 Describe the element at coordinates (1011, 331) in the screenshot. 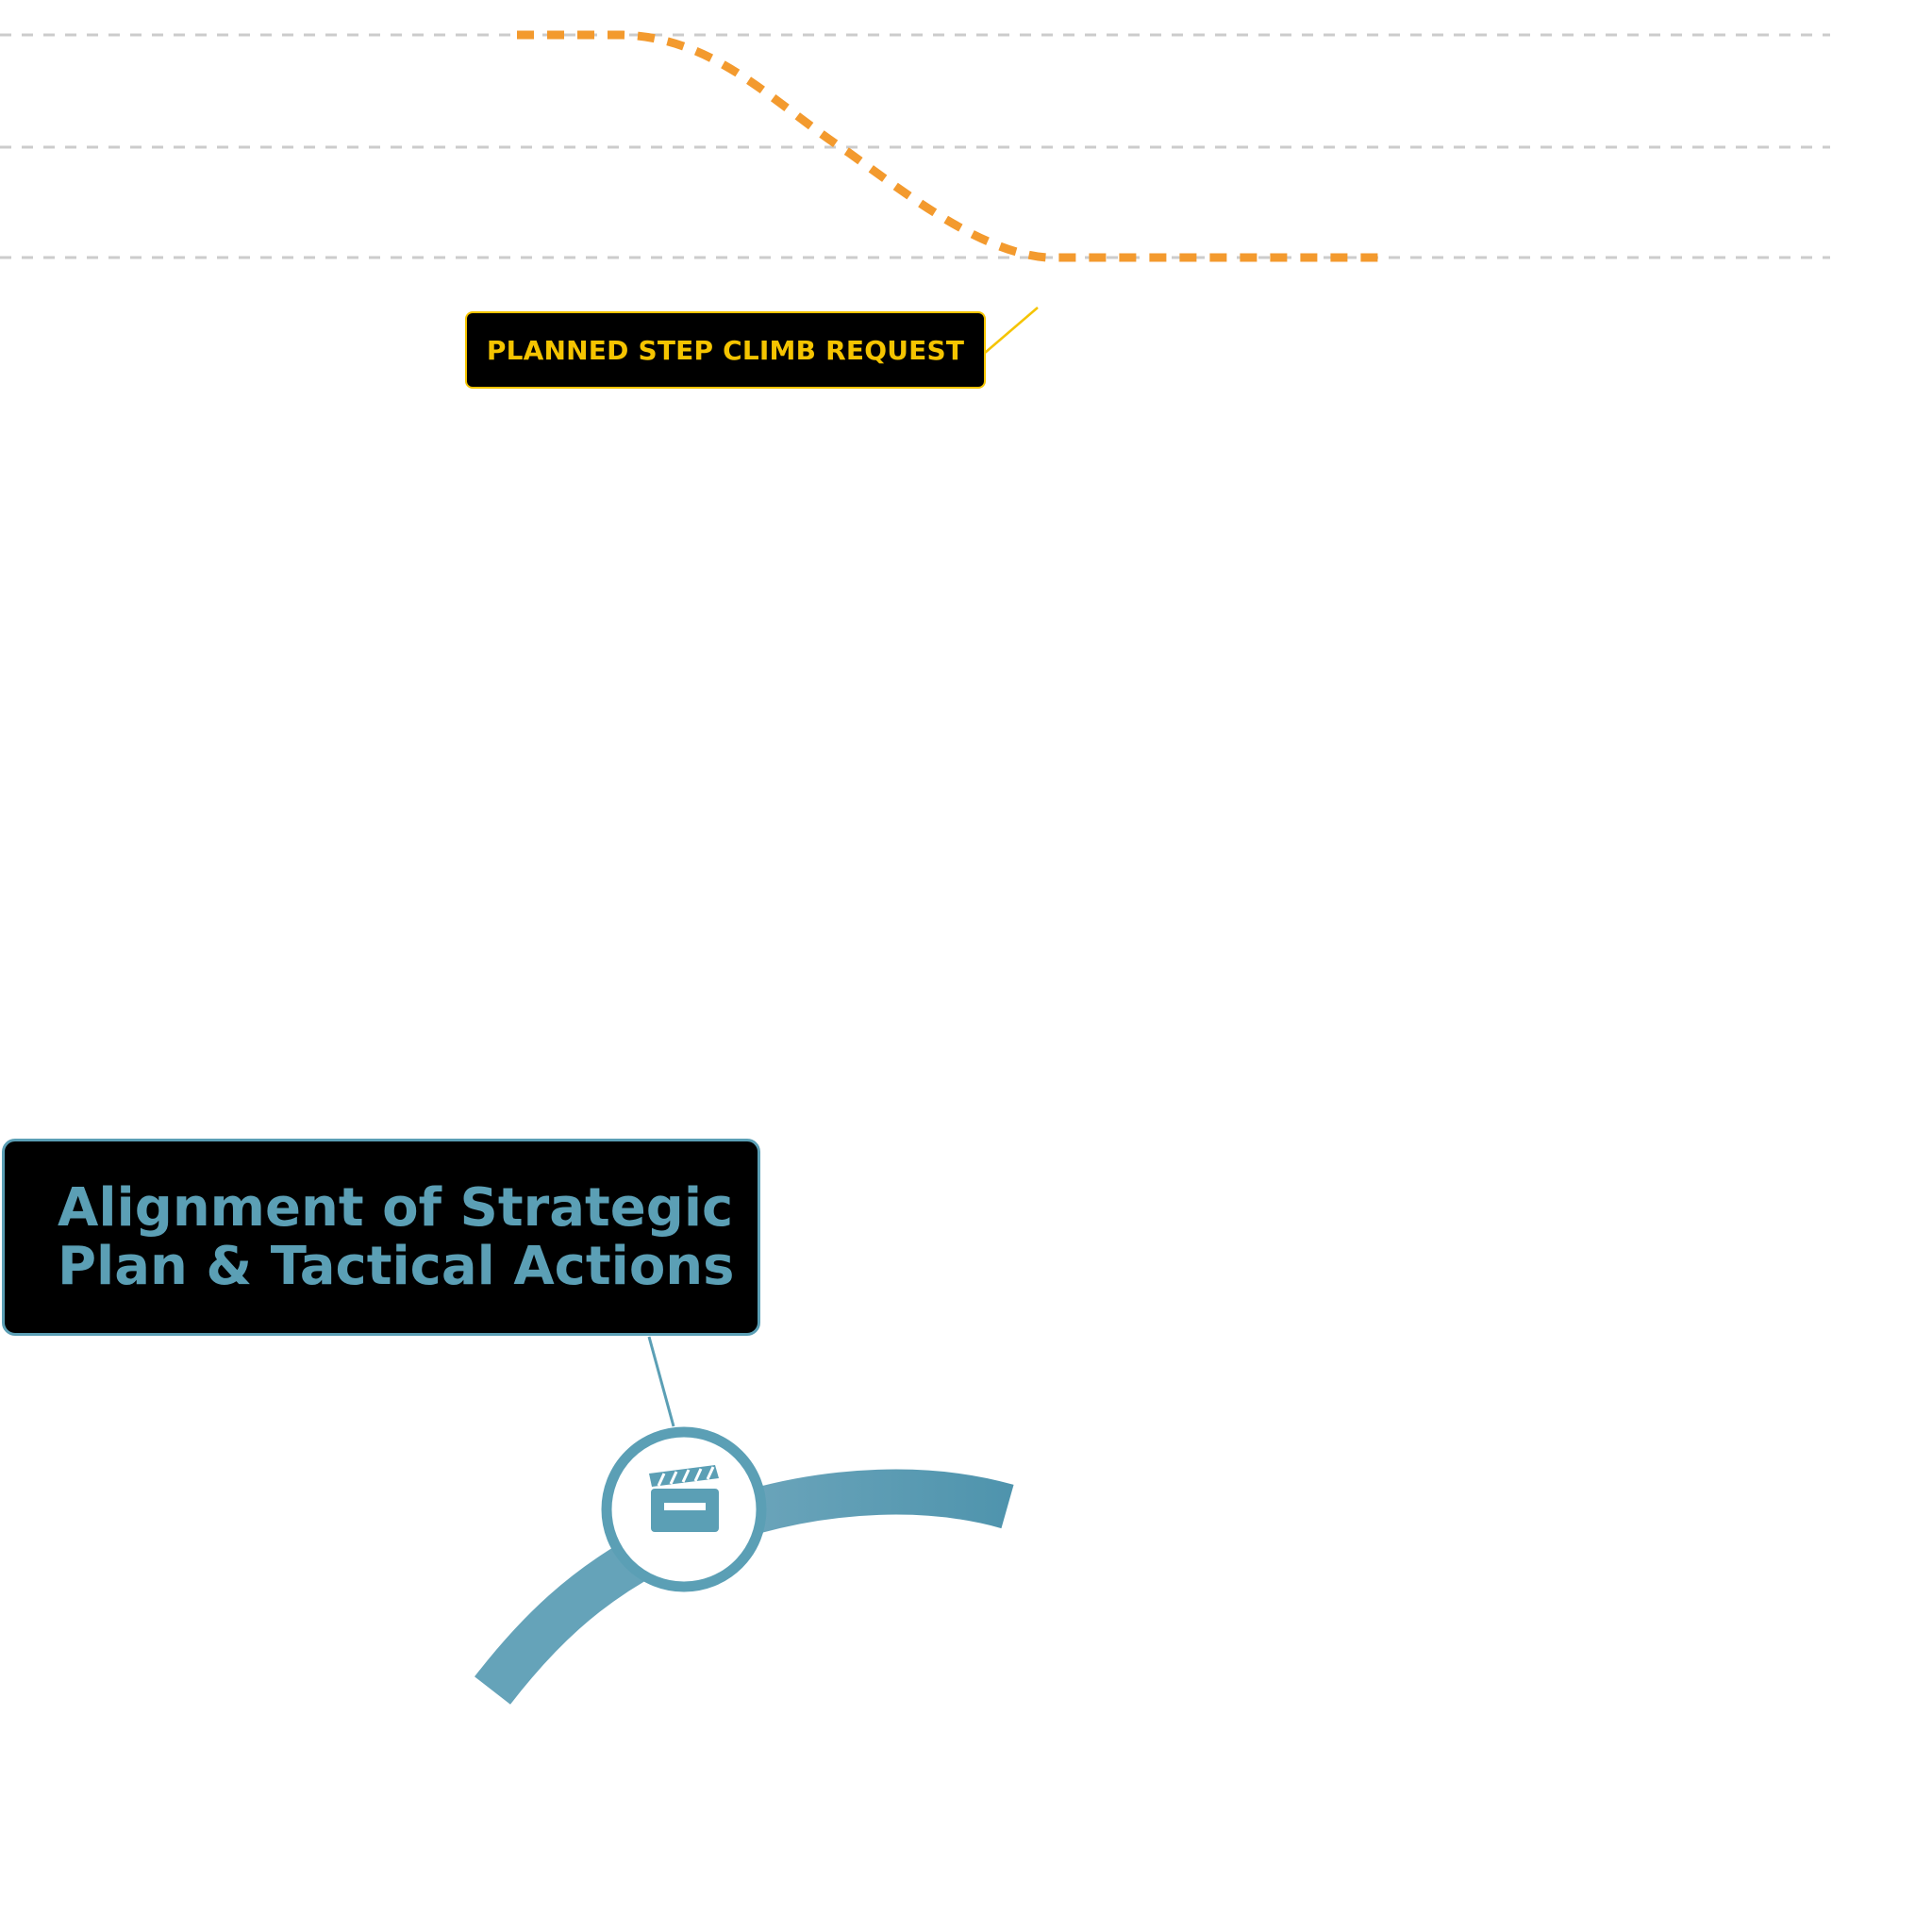

I see `step-climb-leader-line` at that location.